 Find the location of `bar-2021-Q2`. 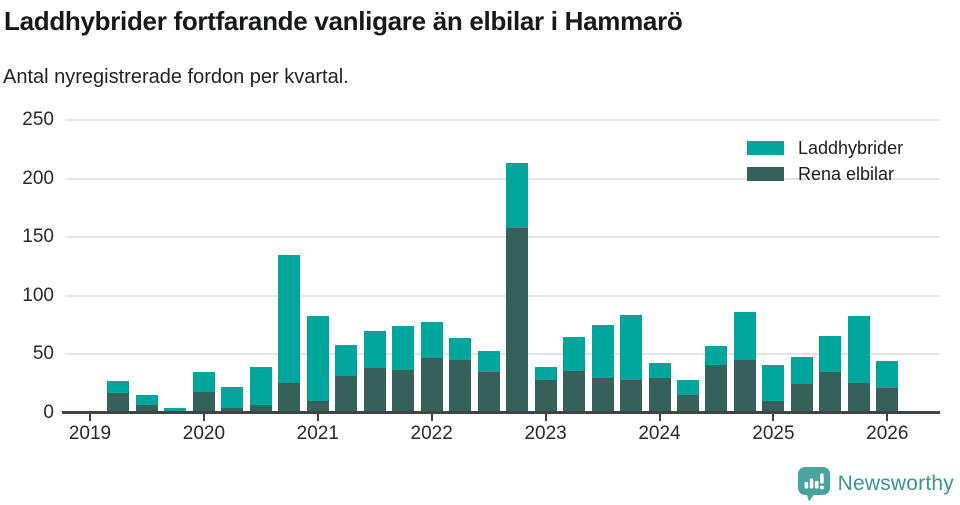

bar-2021-Q2 is located at coordinates (346, 379).